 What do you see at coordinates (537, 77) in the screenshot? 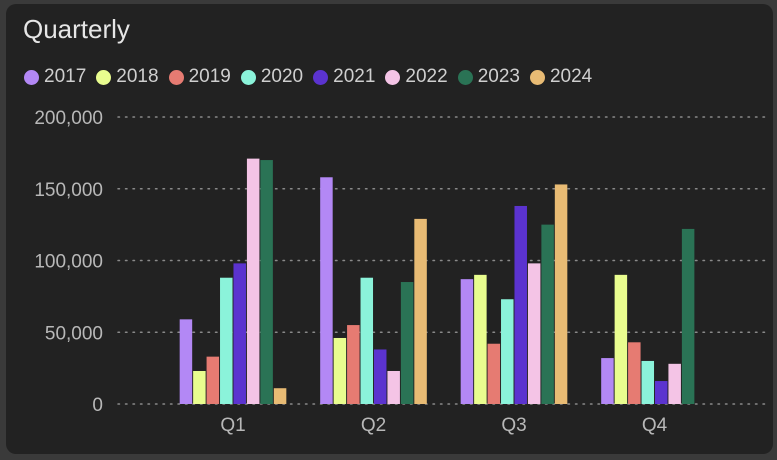
I see `legend-swatch-2024` at bounding box center [537, 77].